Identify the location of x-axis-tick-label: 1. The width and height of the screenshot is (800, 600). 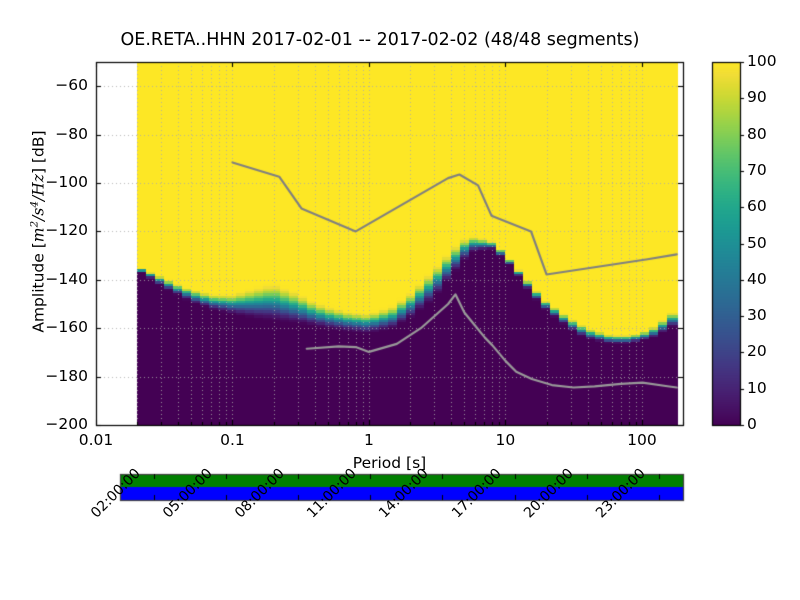
(369, 440).